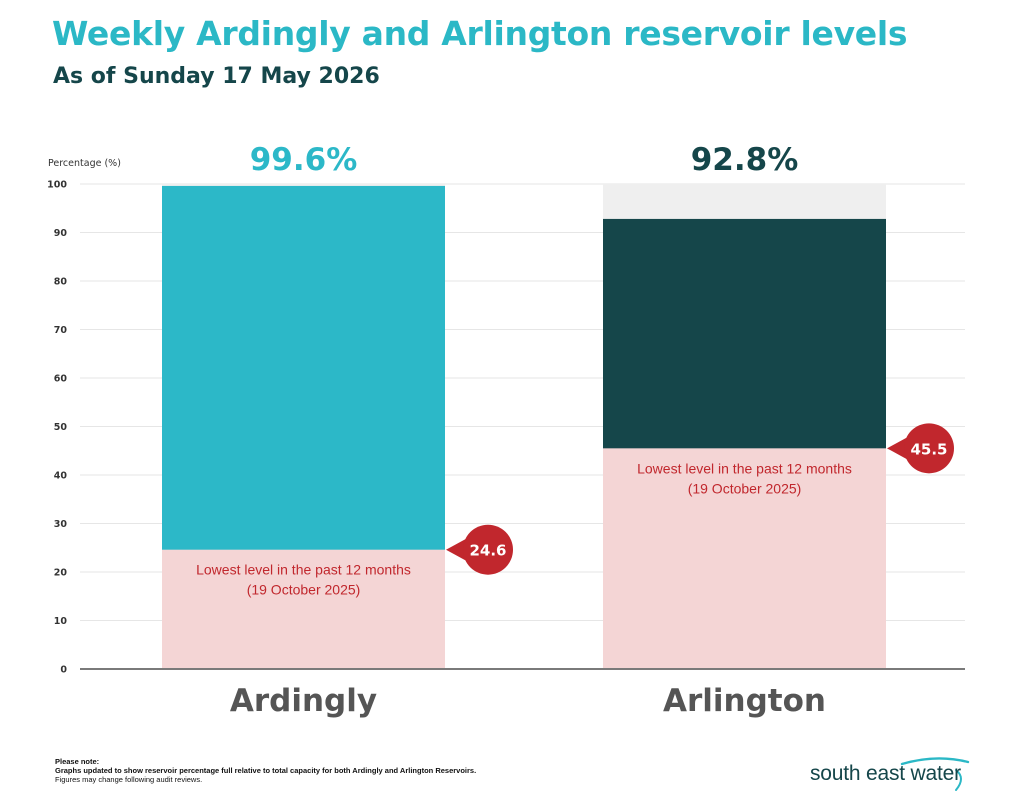  What do you see at coordinates (303, 701) in the screenshot?
I see `category-label: Ardingly` at bounding box center [303, 701].